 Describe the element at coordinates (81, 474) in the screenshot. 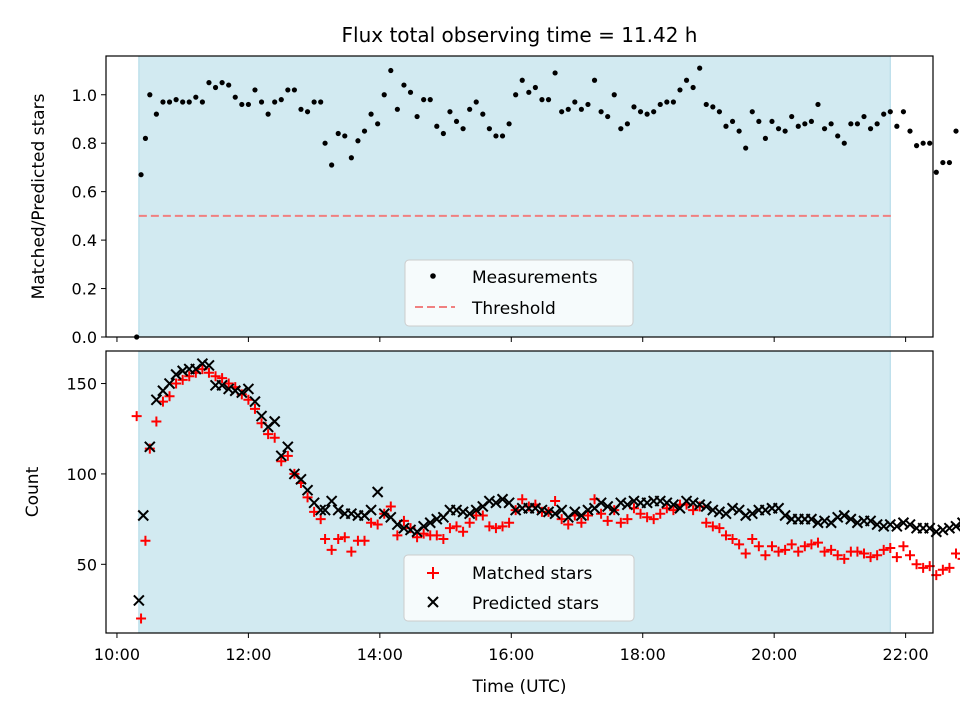

I see `bottom-y-tick-label: 100` at that location.